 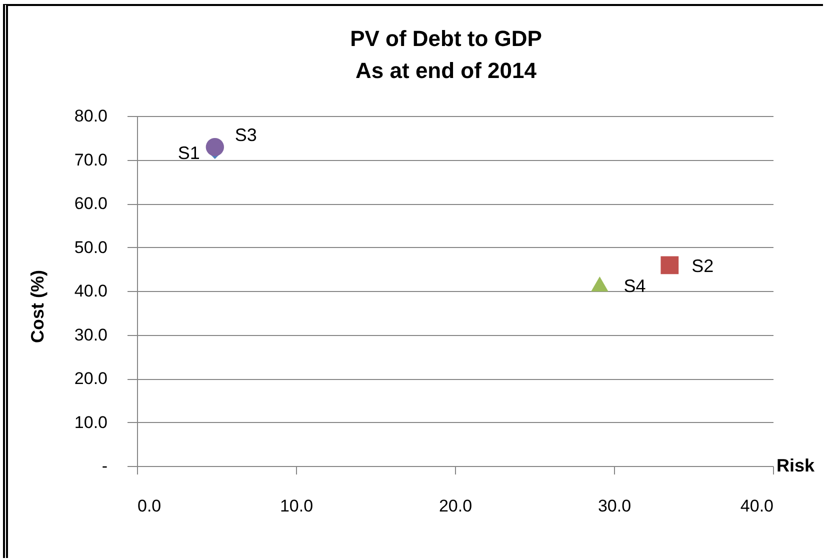 I want to click on y-tick-label: 40.0, so click(x=91, y=291).